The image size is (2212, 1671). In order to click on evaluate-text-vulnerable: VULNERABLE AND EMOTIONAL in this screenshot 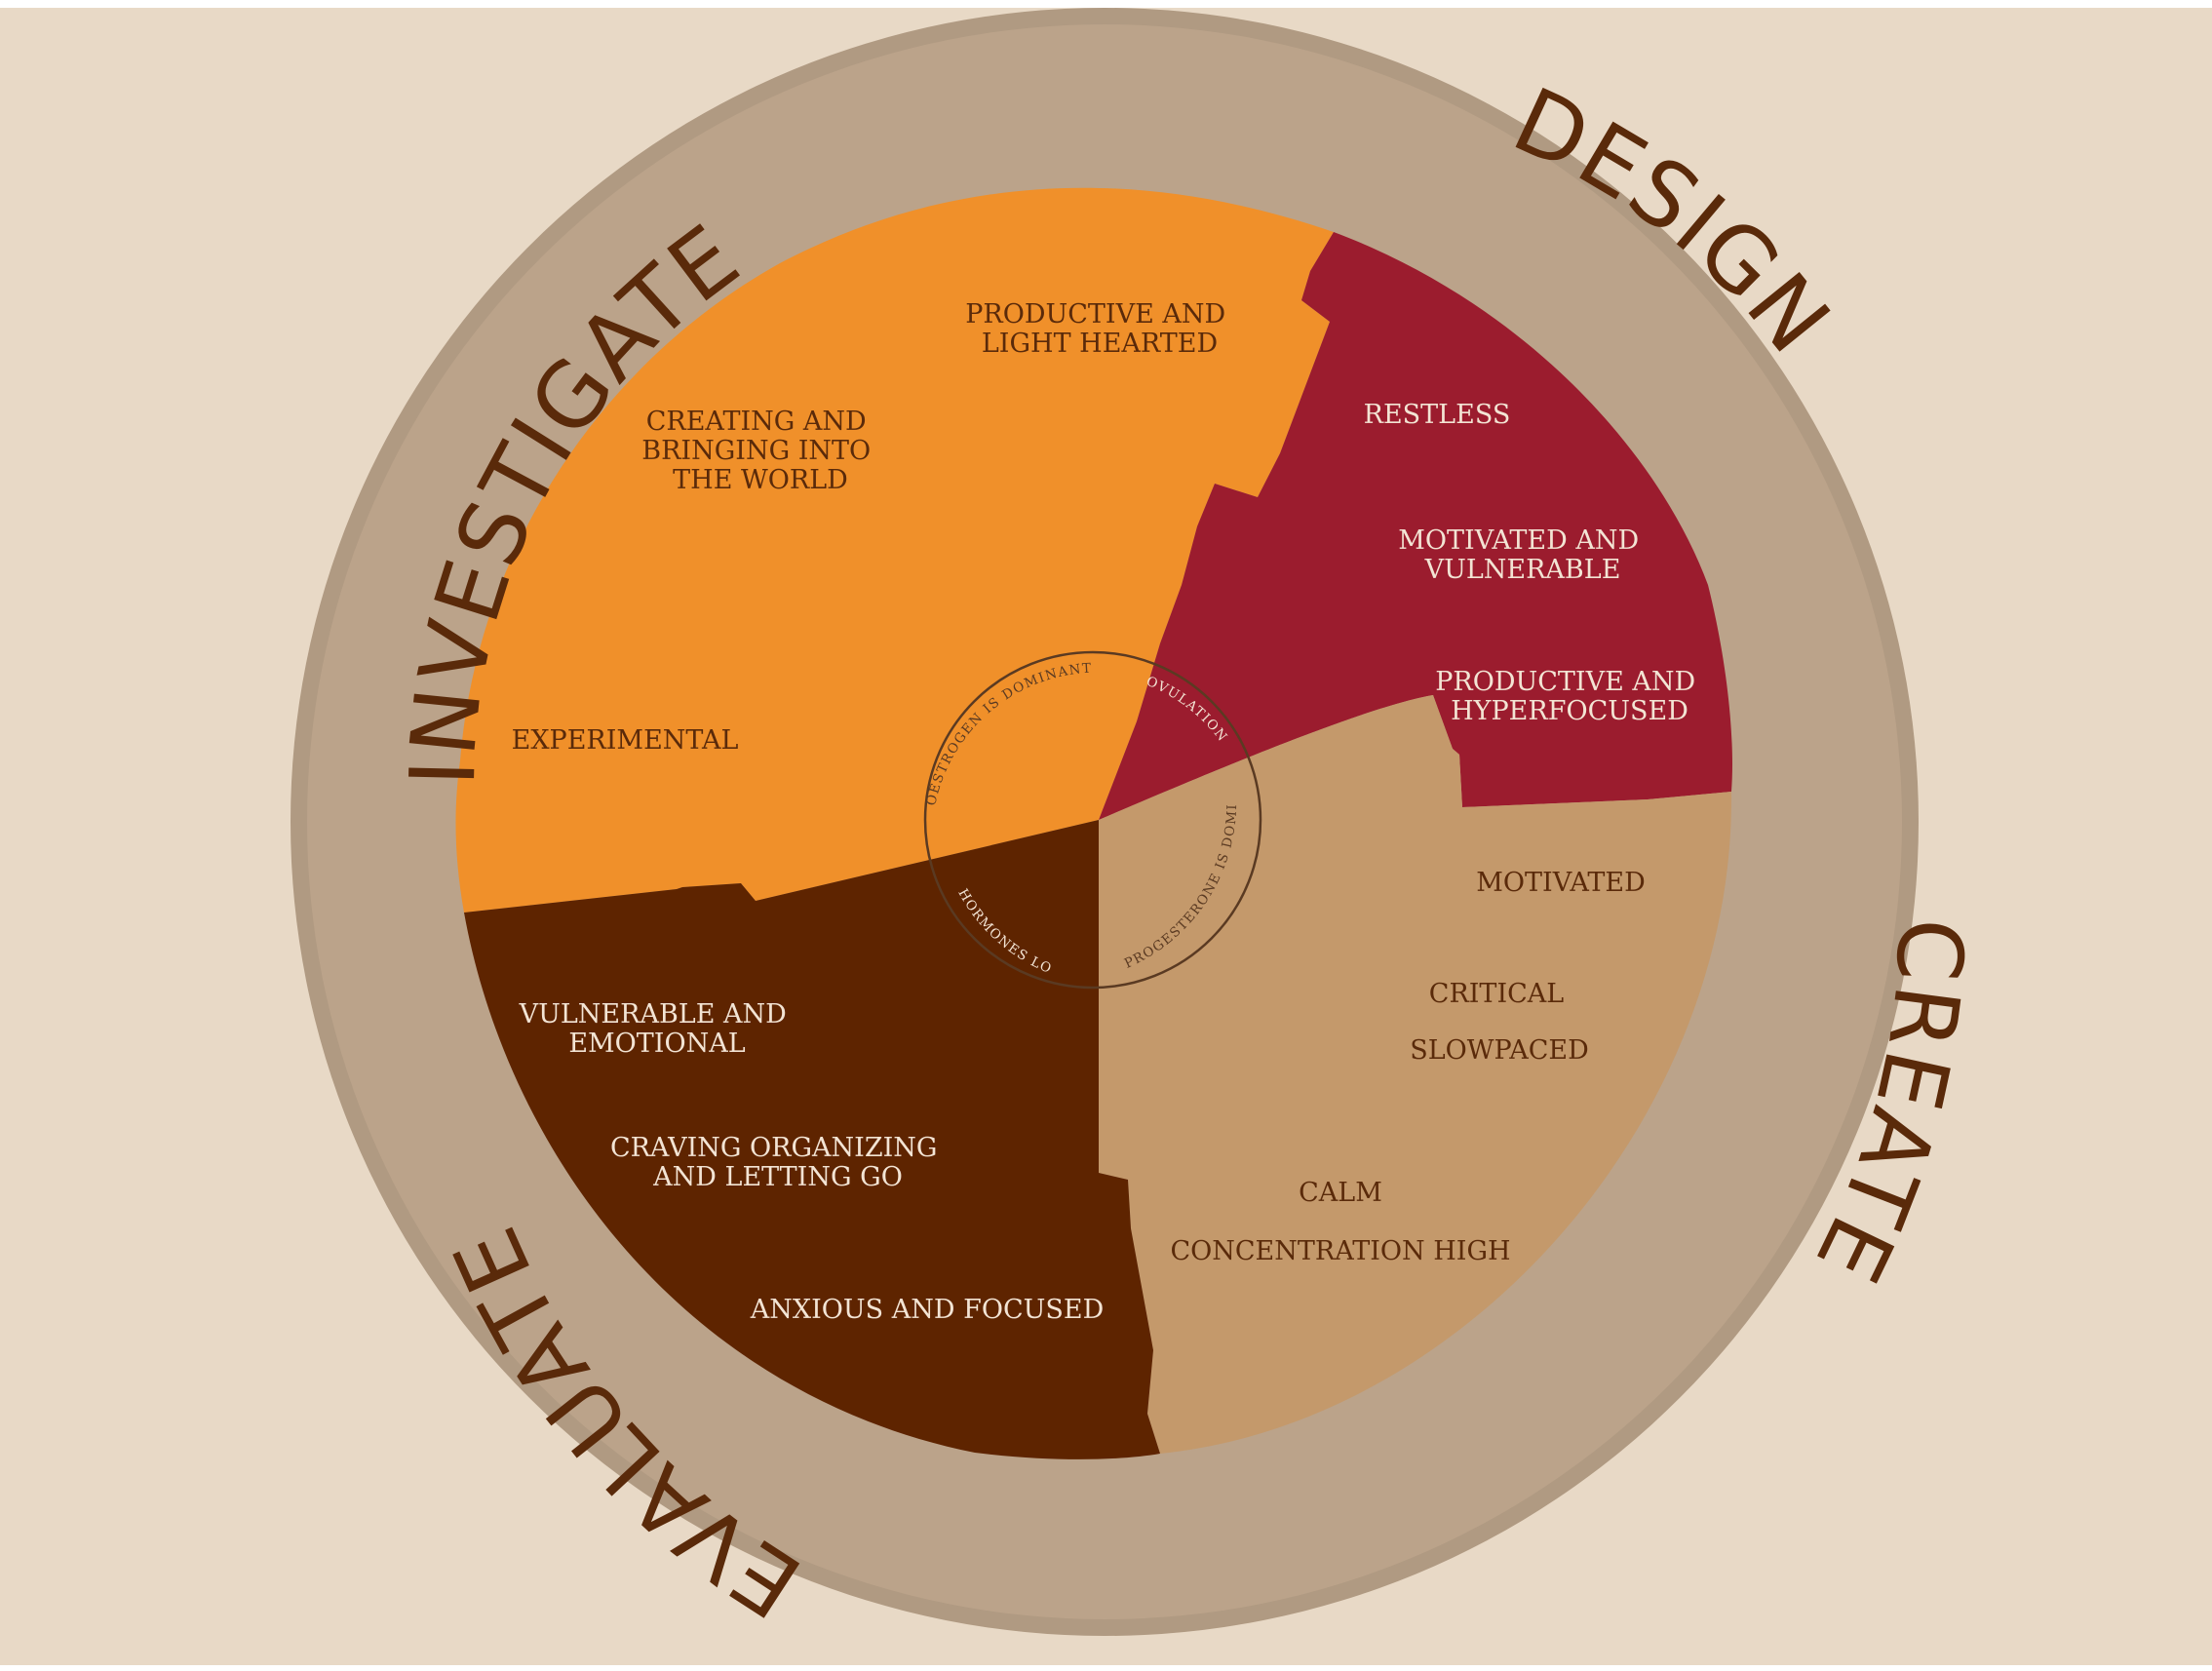, I will do `click(657, 1029)`.